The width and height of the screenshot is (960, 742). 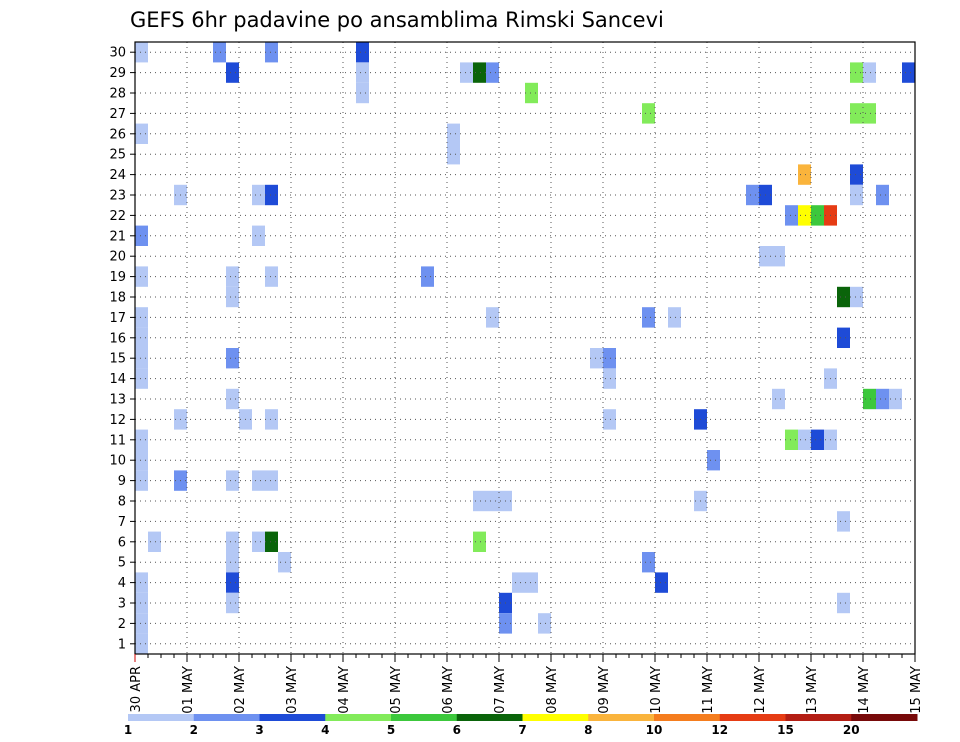 I want to click on y-tick-label: 8, so click(x=122, y=502).